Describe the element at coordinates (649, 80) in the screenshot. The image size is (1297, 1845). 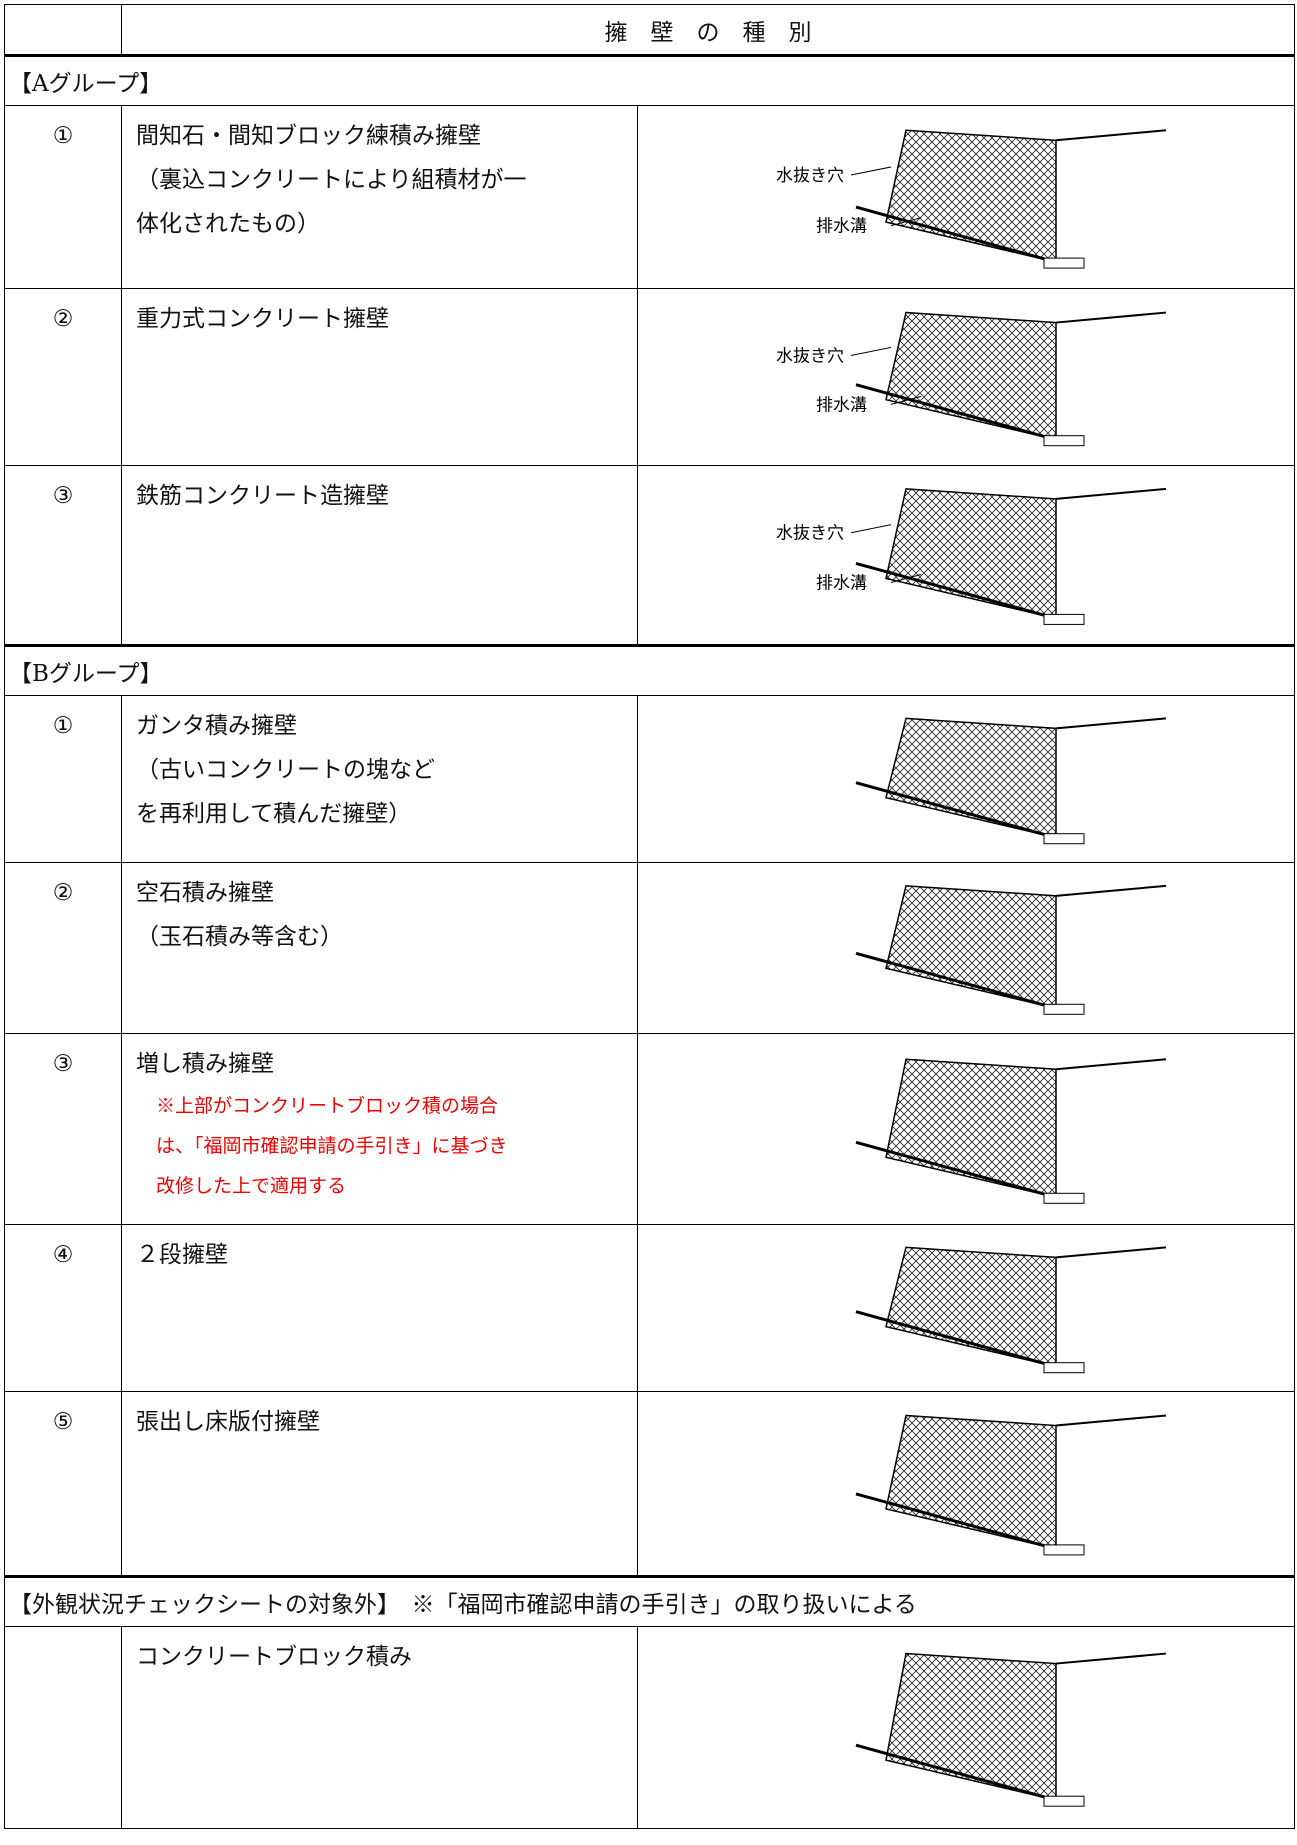
I see `group-row: 【Aグループ】` at that location.